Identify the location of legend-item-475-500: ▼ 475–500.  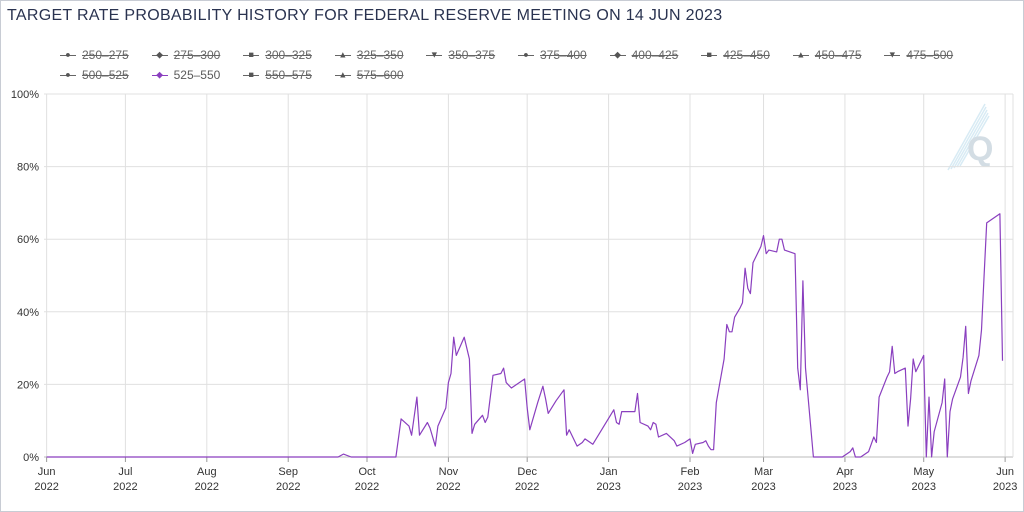
(918, 55).